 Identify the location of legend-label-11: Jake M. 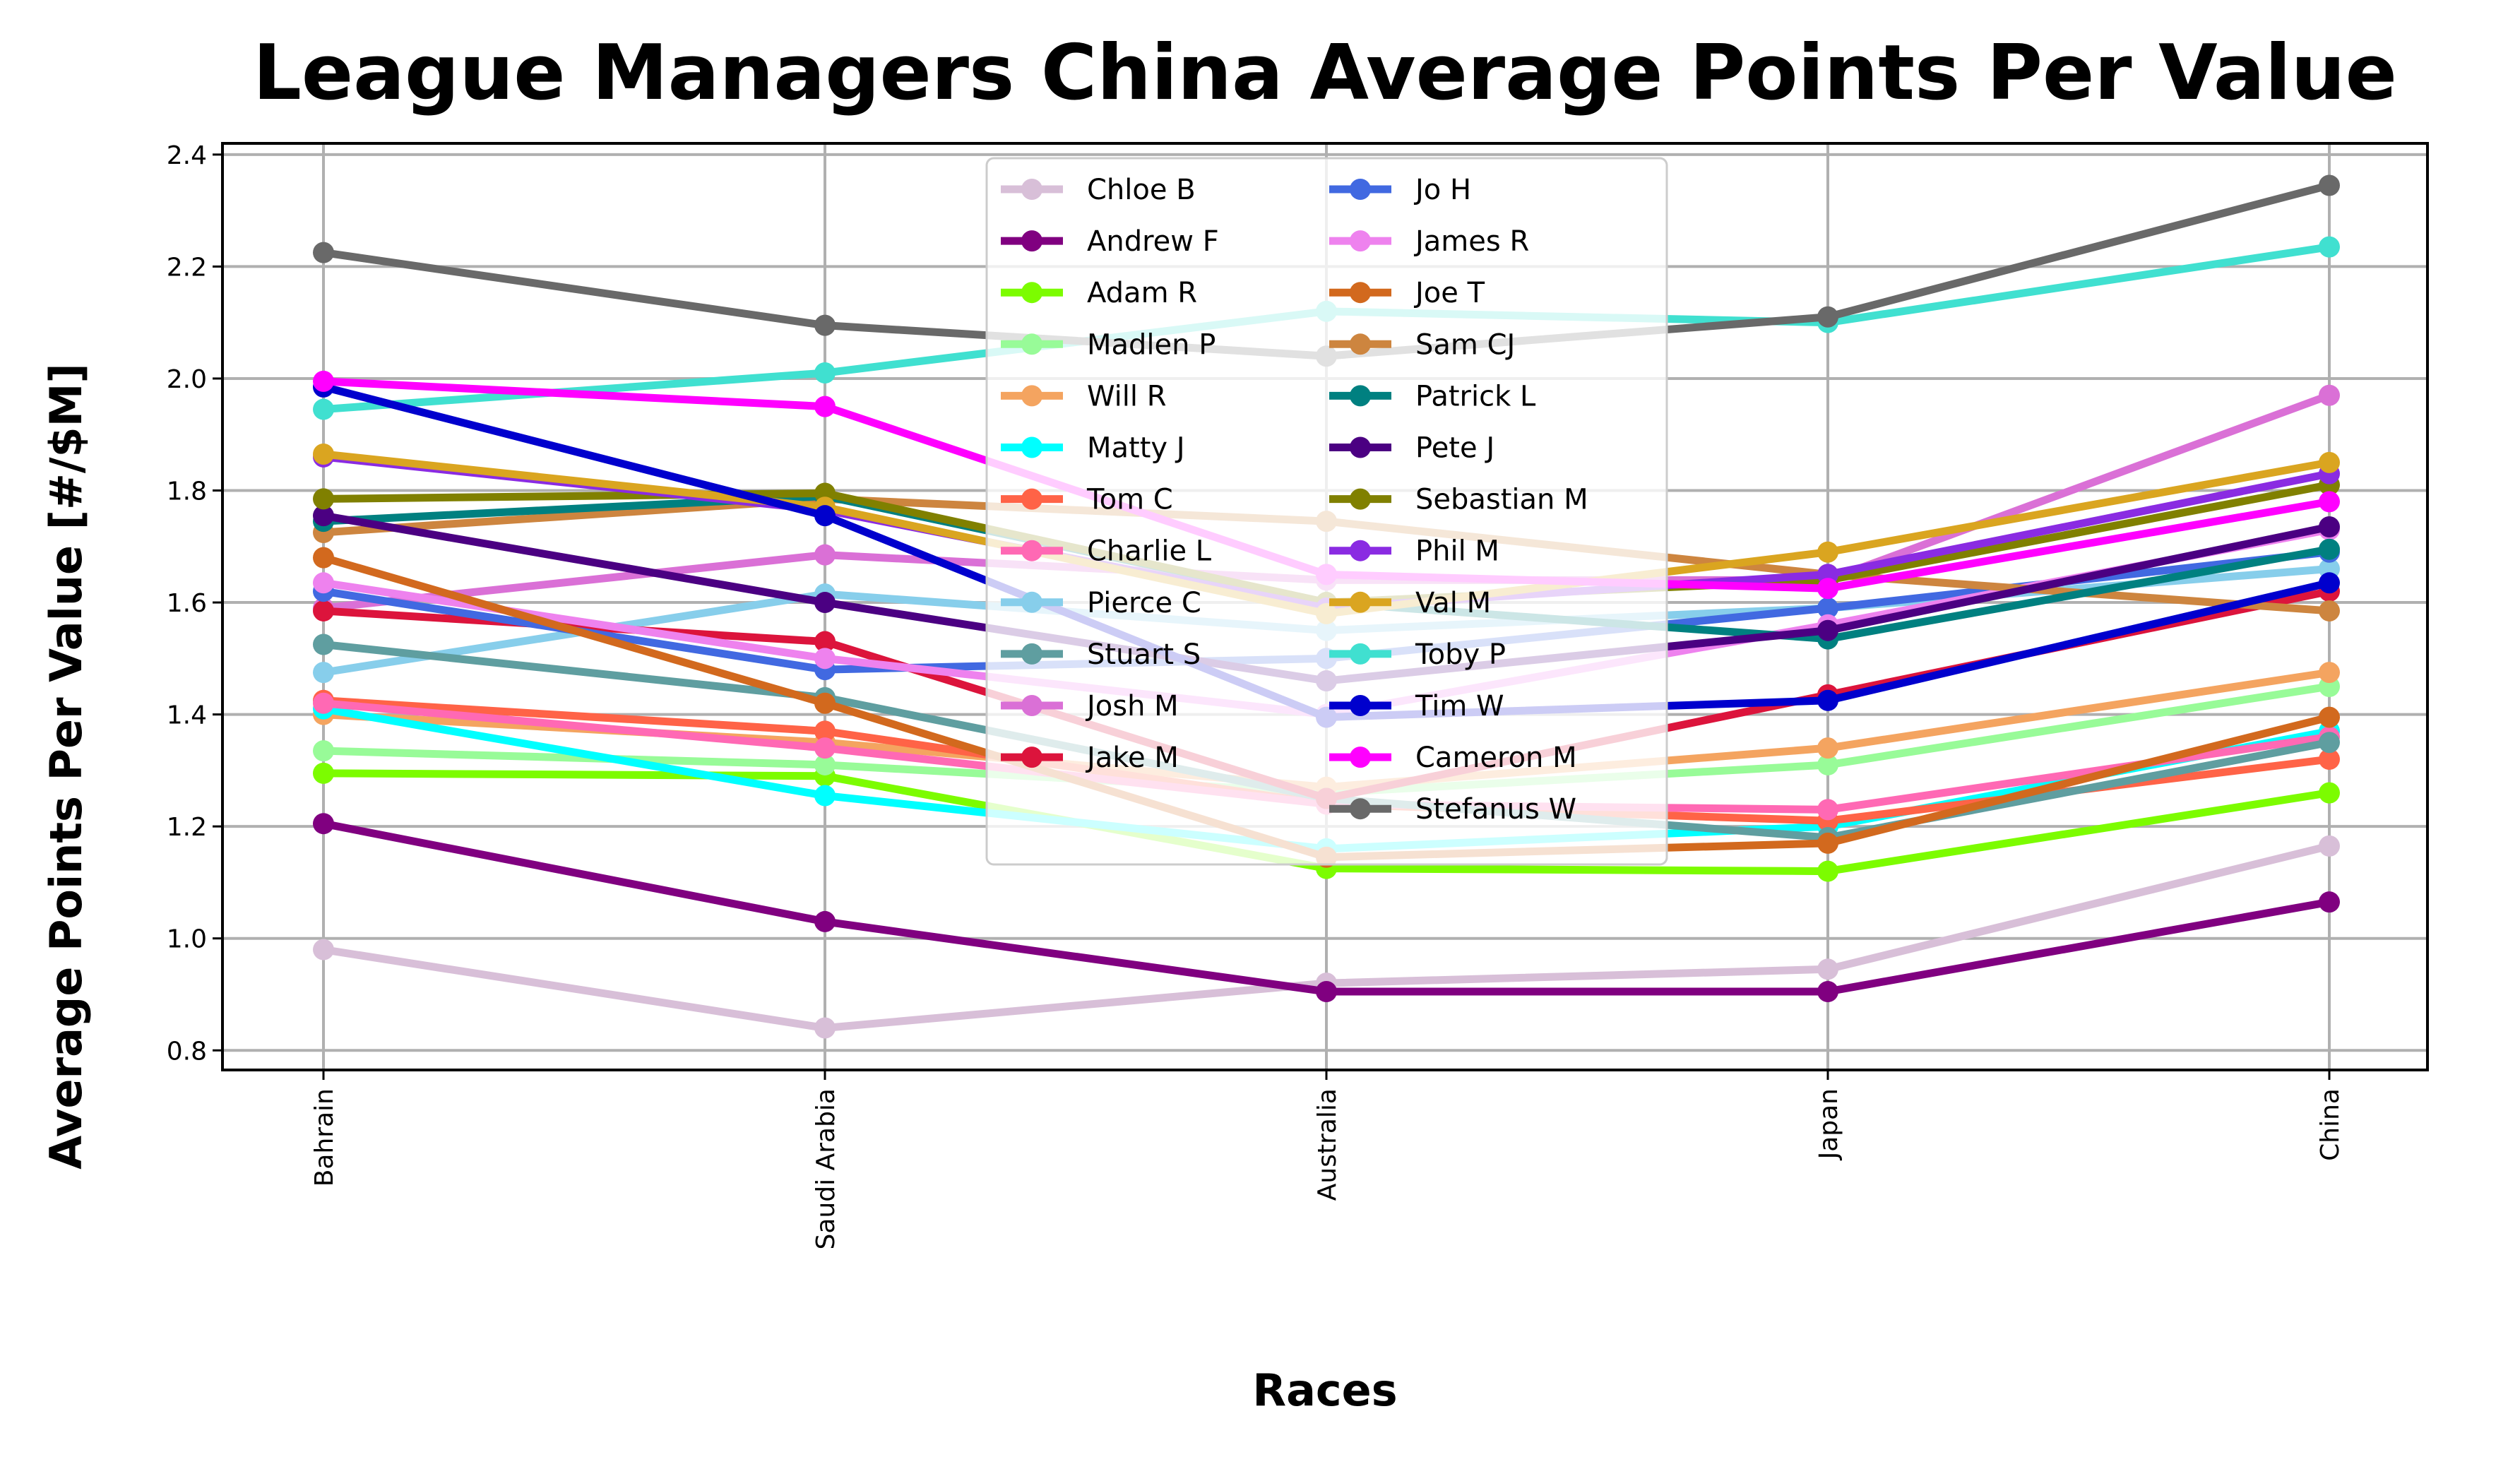
(1132, 758).